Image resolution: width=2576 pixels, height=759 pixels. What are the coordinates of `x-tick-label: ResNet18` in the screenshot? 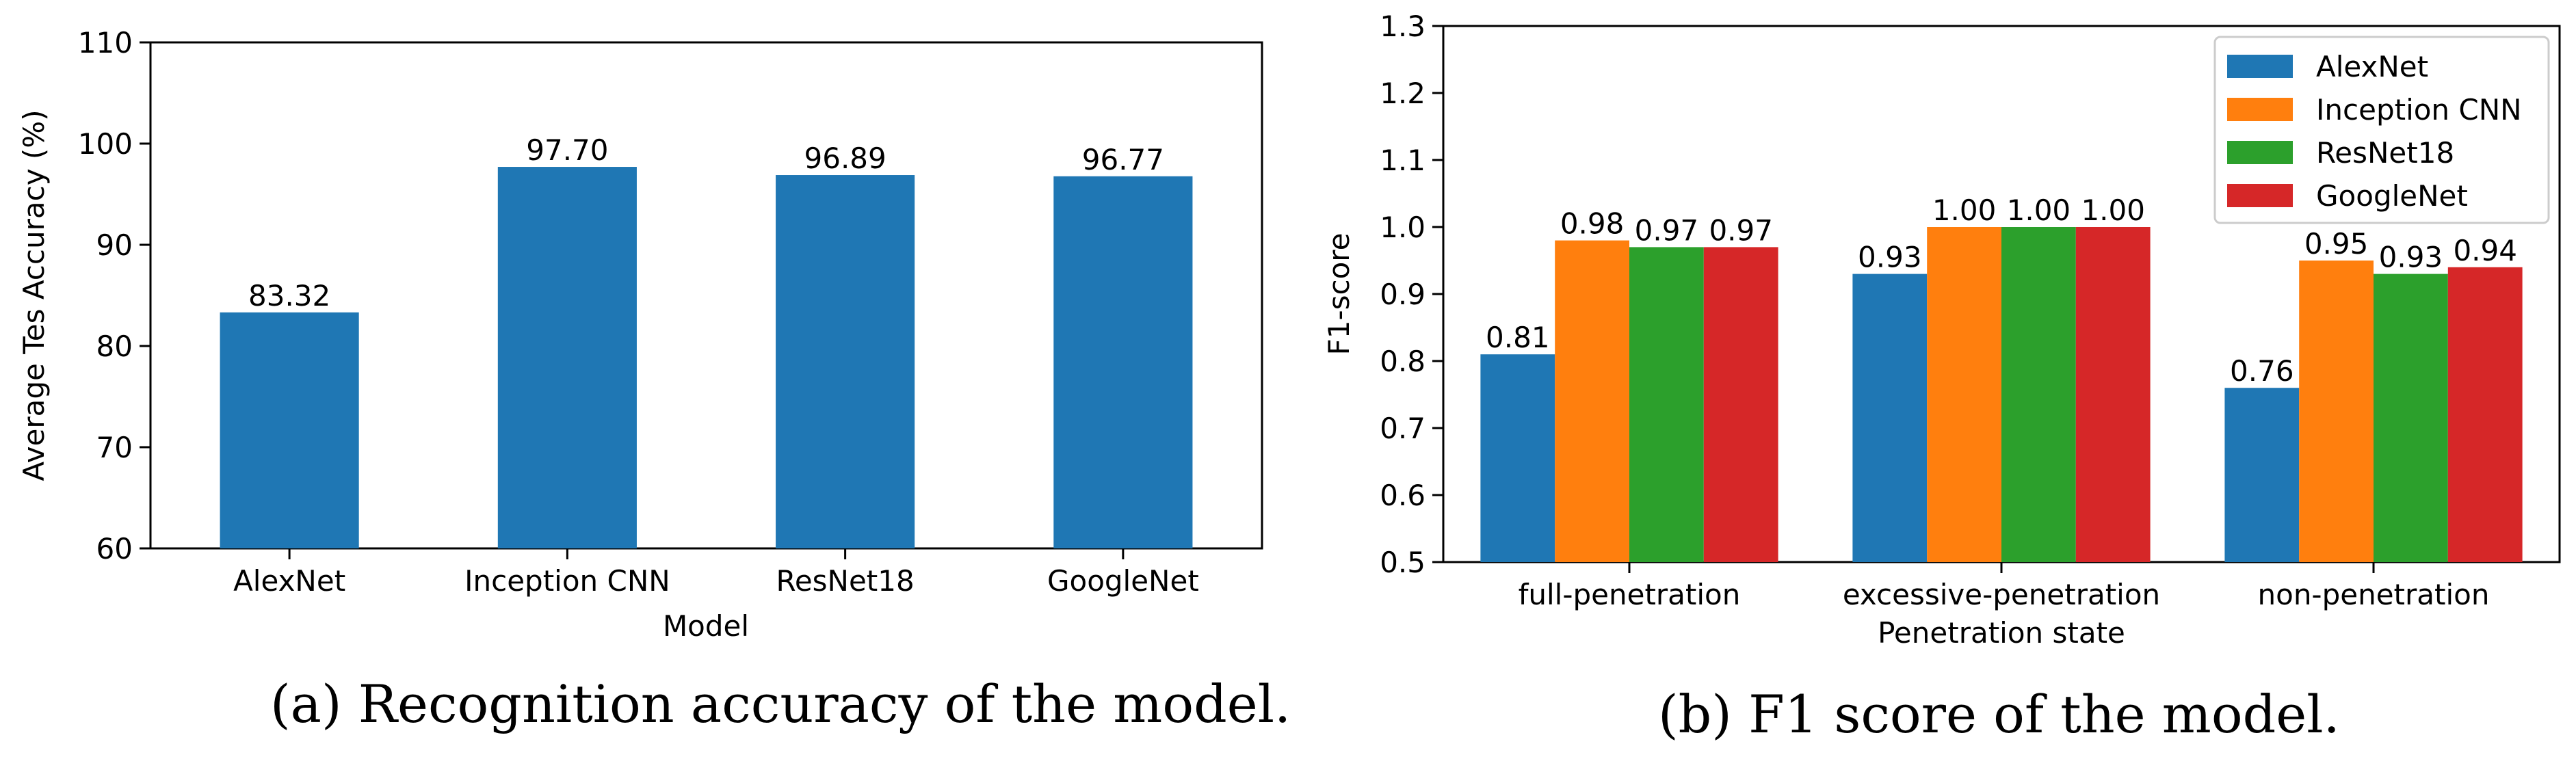 It's located at (845, 581).